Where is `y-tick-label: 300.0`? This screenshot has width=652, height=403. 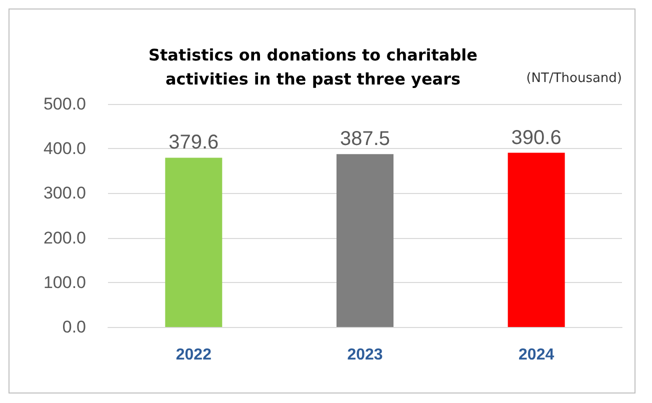
y-tick-label: 300.0 is located at coordinates (64, 193).